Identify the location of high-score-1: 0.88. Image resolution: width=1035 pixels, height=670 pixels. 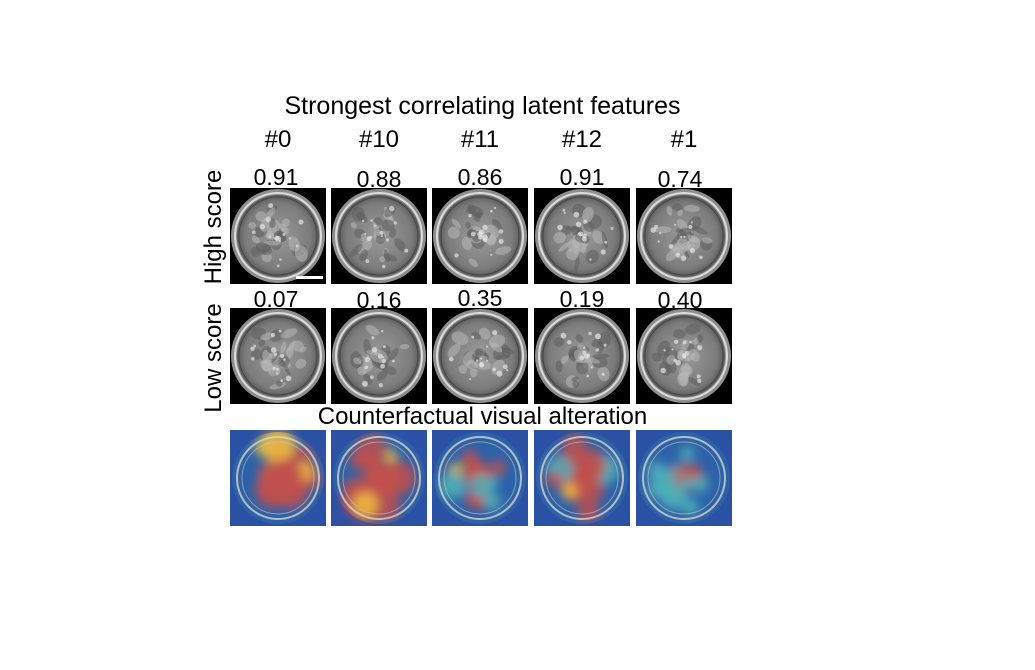
(379, 179).